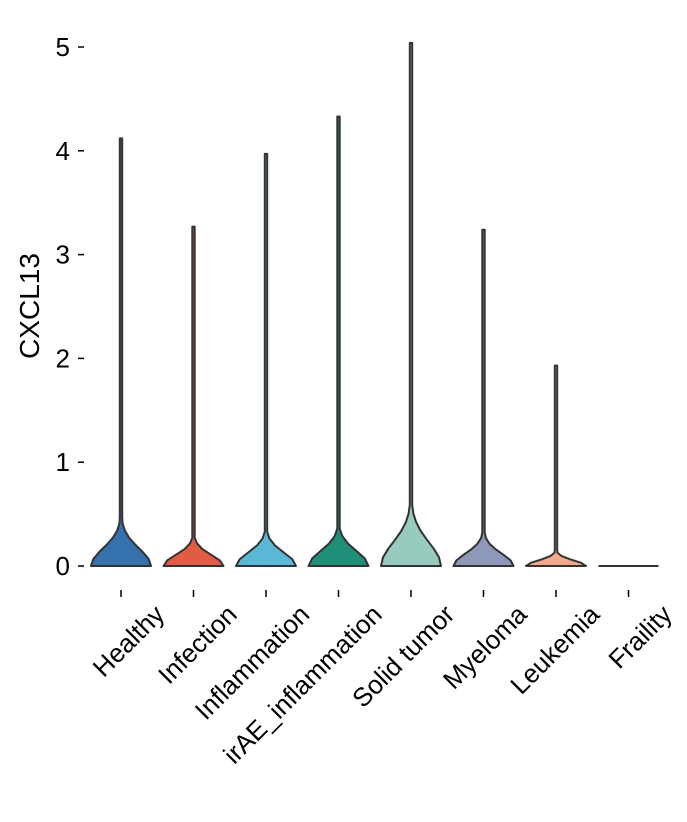 The width and height of the screenshot is (687, 822). What do you see at coordinates (556, 465) in the screenshot?
I see `violin-leukemia` at bounding box center [556, 465].